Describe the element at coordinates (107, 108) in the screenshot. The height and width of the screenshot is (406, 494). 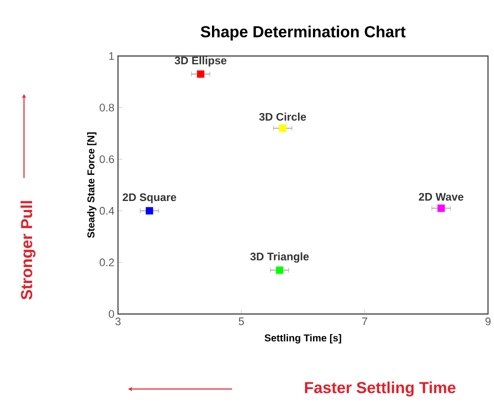
I see `y-tick-label: 0.8` at that location.